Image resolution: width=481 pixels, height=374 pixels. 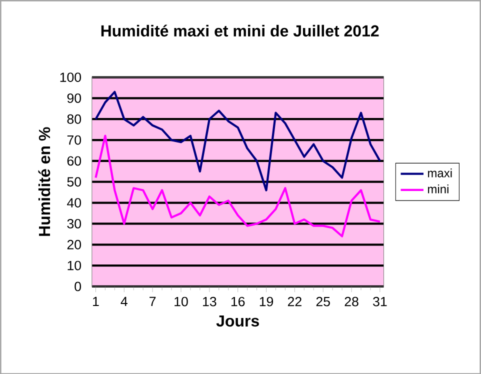 I want to click on legend-label: maxi, so click(x=440, y=173).